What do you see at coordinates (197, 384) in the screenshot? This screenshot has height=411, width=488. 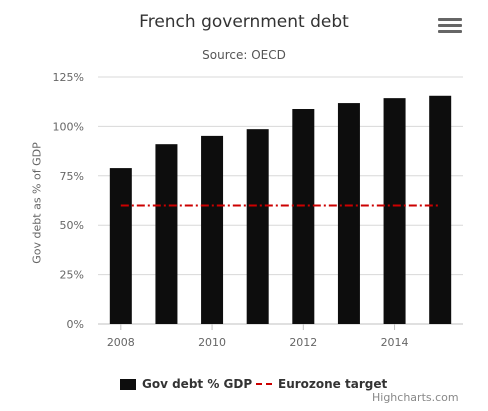 I see `legend-label: Gov debt % GDP` at bounding box center [197, 384].